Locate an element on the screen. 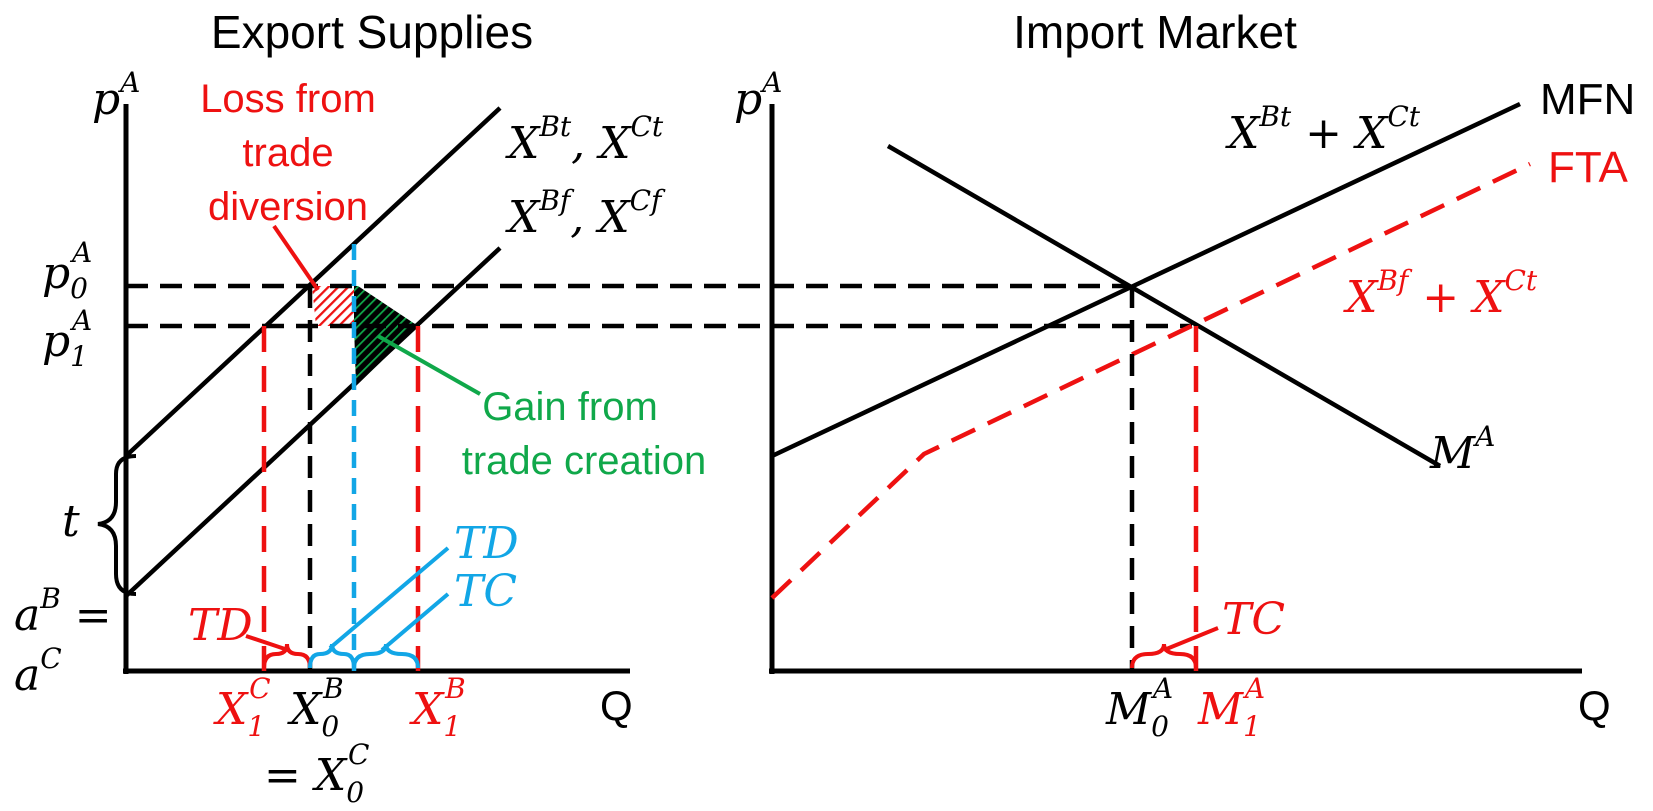 The height and width of the screenshot is (811, 1653). fta-supply-curve is located at coordinates (313, 422).